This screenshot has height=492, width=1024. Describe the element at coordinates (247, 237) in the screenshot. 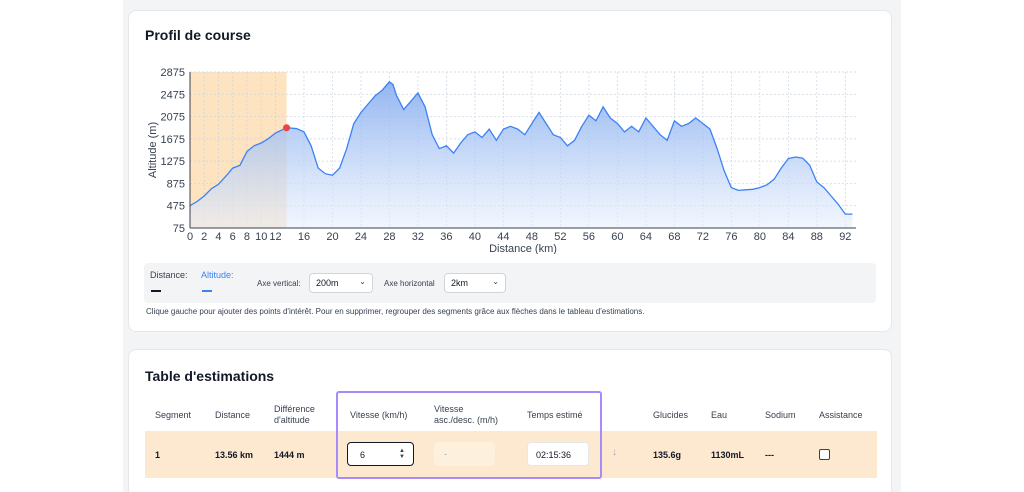

I see `x-tick-label: 8` at that location.